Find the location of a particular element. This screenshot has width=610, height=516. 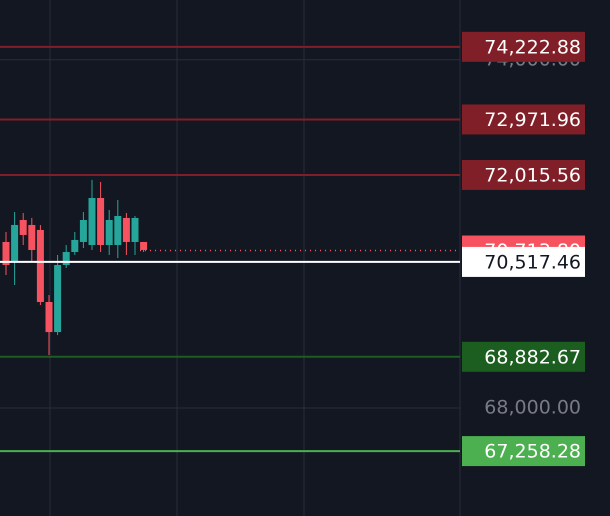

price-label: 72,015.56 is located at coordinates (532, 175).